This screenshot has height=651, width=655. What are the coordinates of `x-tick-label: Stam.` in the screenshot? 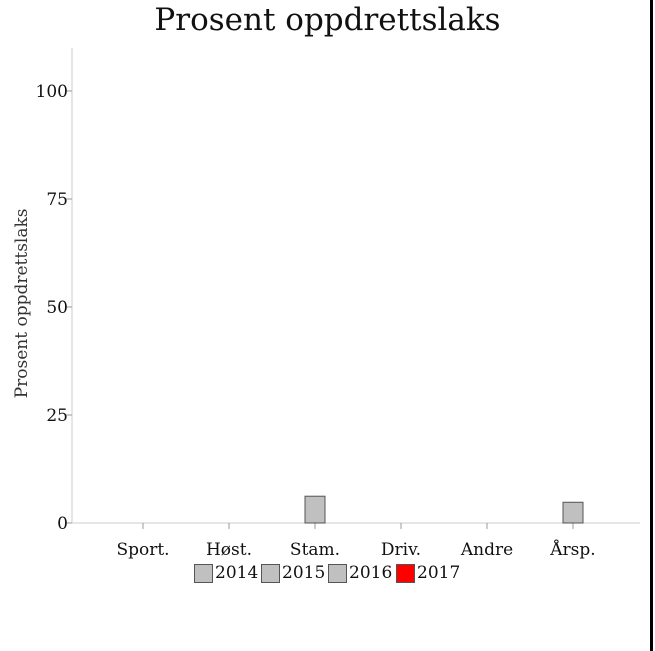 It's located at (315, 550).